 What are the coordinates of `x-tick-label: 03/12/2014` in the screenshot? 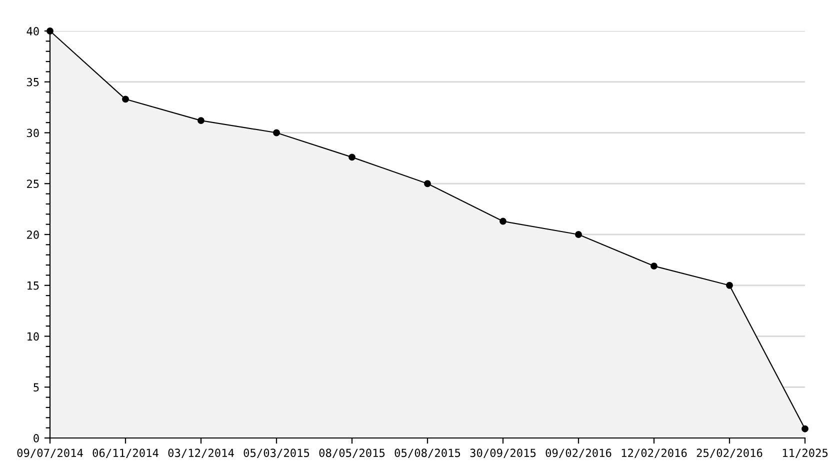 It's located at (201, 453).